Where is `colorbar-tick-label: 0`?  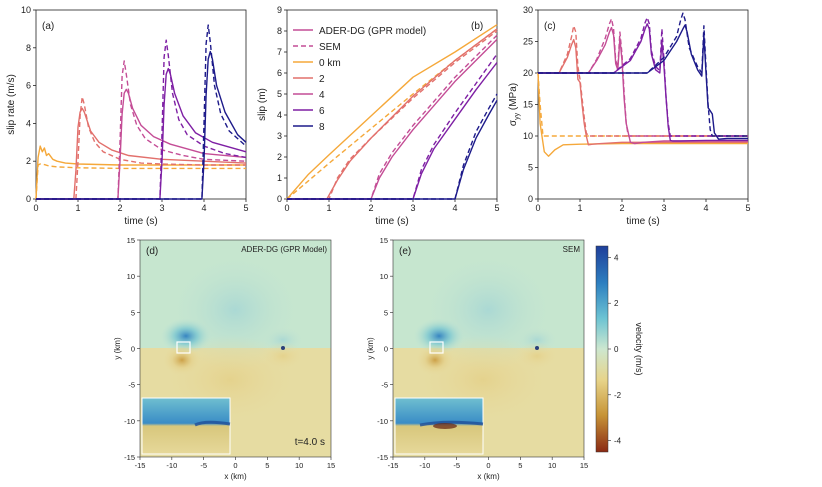
colorbar-tick-label: 0 is located at coordinates (616, 349).